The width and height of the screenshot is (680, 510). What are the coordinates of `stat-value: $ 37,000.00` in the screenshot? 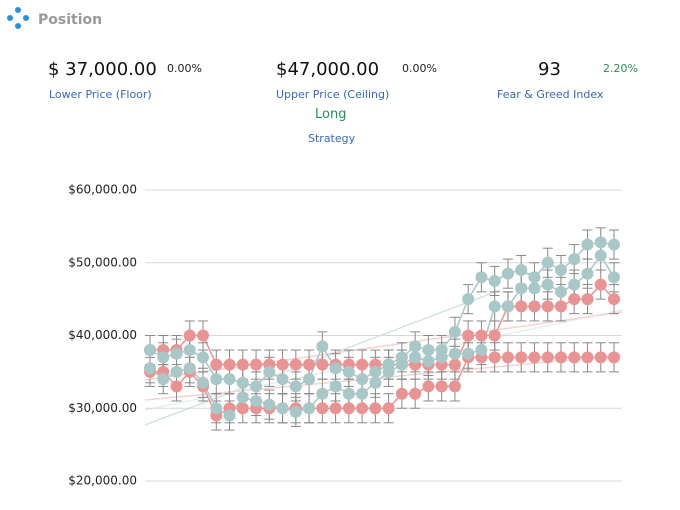 It's located at (102, 69).